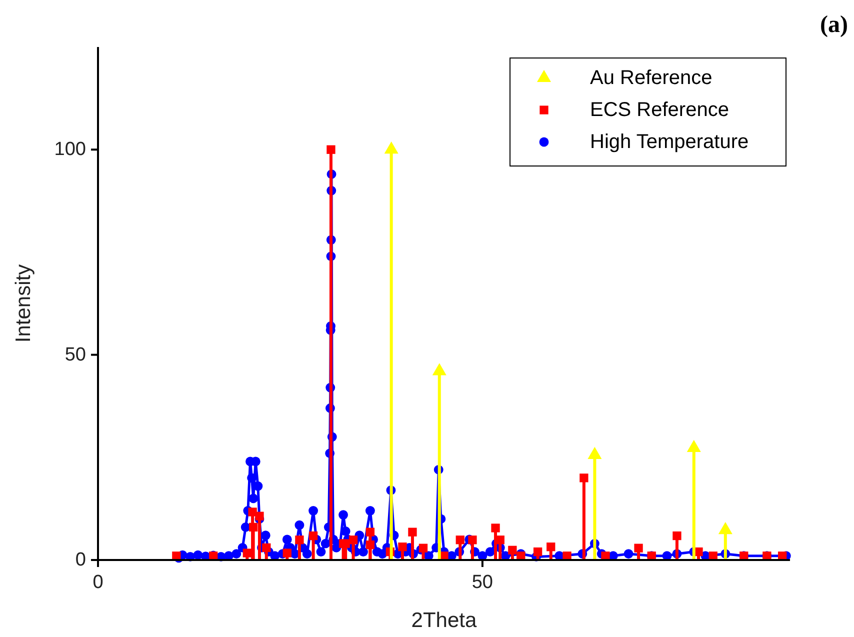  What do you see at coordinates (70, 149) in the screenshot?
I see `y-tick-label: 100` at bounding box center [70, 149].